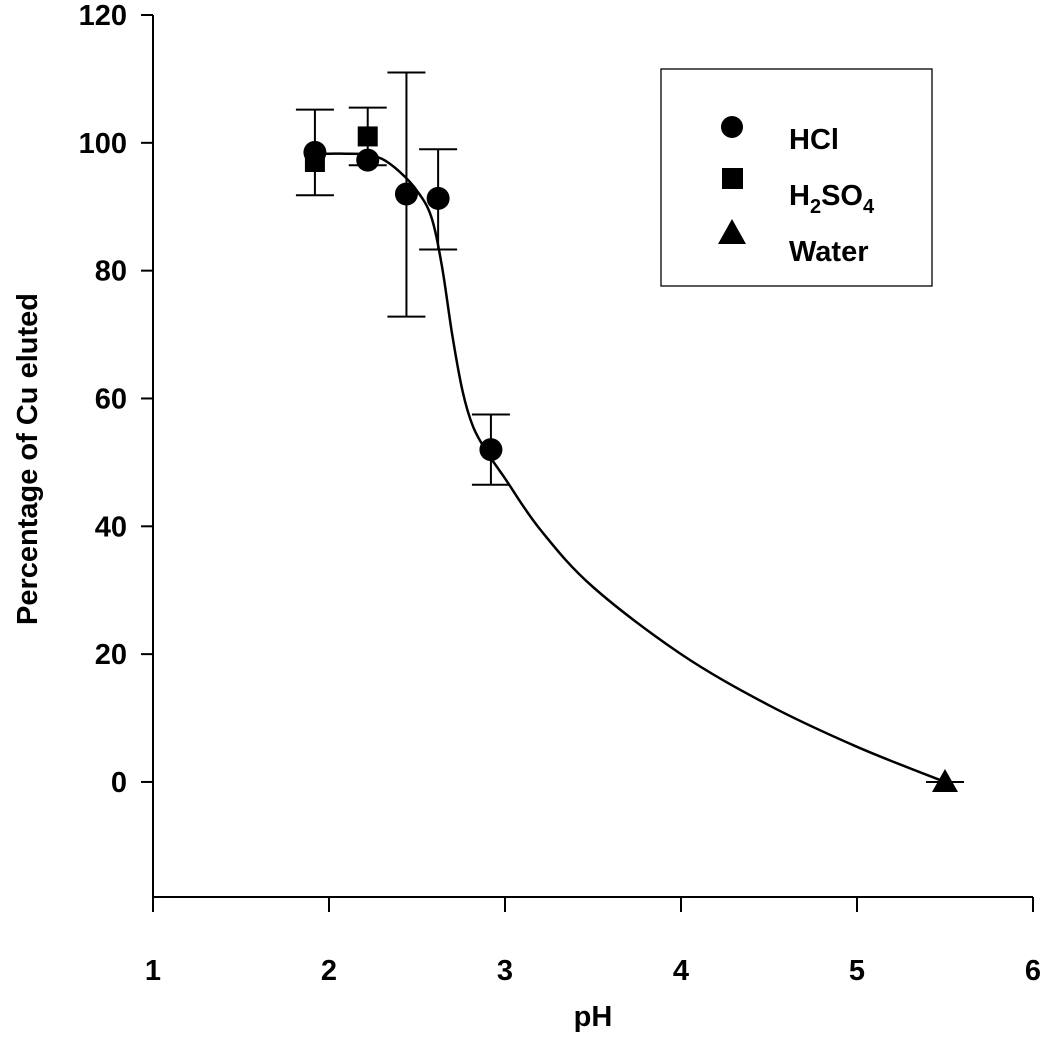  I want to click on x-tick-label: 1, so click(153, 971).